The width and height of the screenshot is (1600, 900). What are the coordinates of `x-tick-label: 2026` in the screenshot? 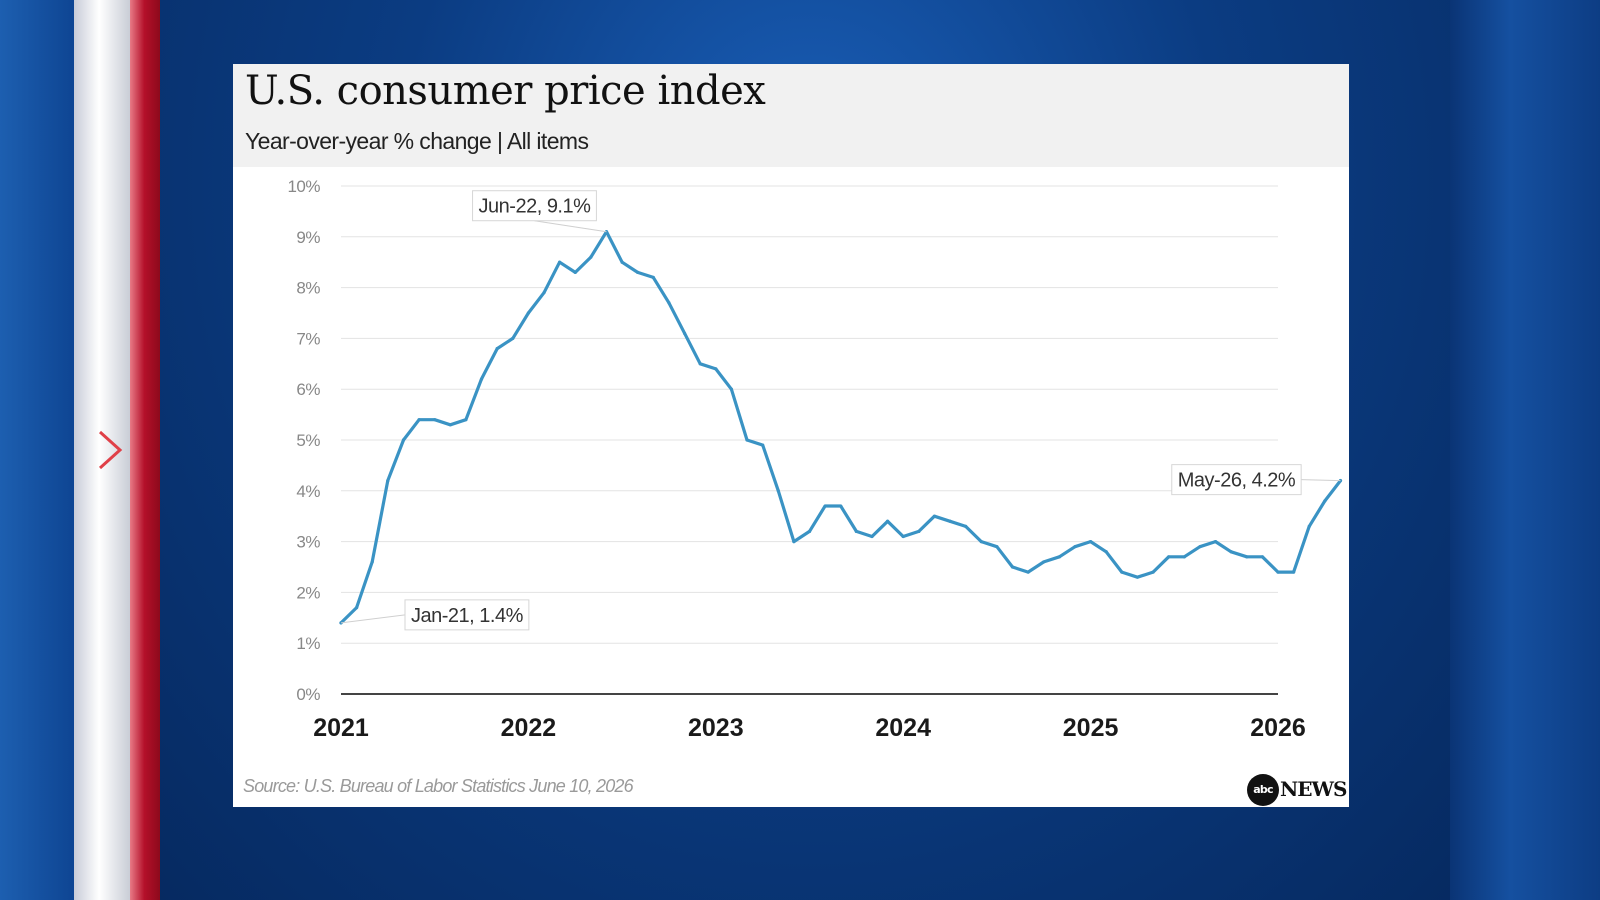 It's located at (1278, 728).